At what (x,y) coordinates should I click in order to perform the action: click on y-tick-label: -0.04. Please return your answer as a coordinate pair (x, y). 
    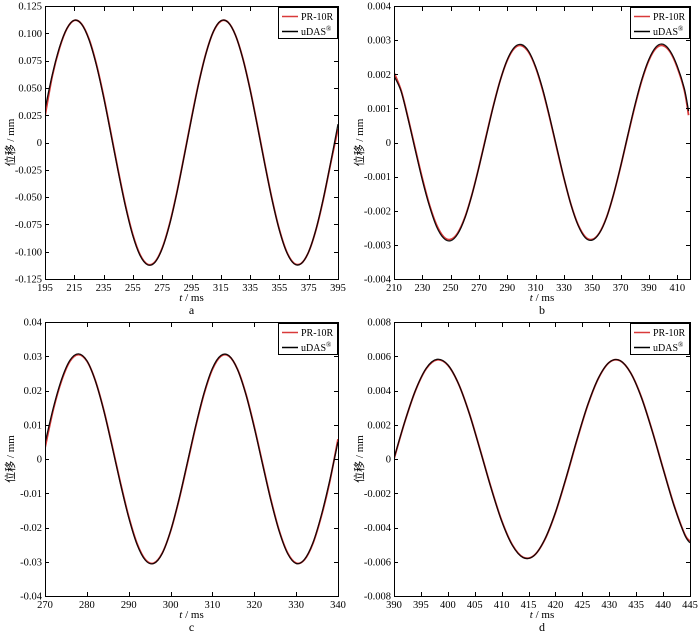
    Looking at the image, I should click on (31, 597).